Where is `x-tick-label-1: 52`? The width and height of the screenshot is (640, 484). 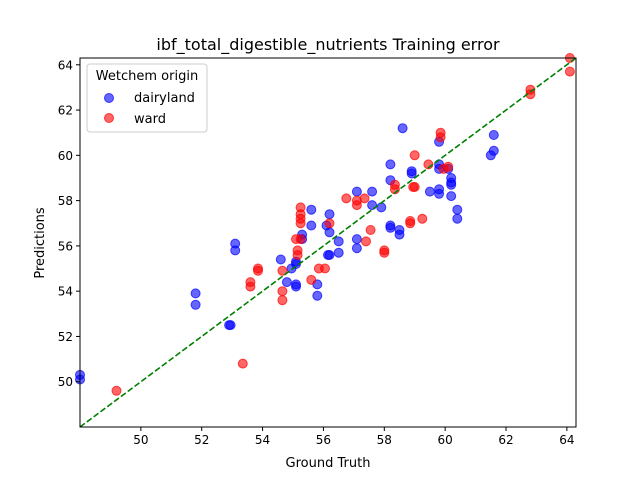 x-tick-label-1: 52 is located at coordinates (201, 440).